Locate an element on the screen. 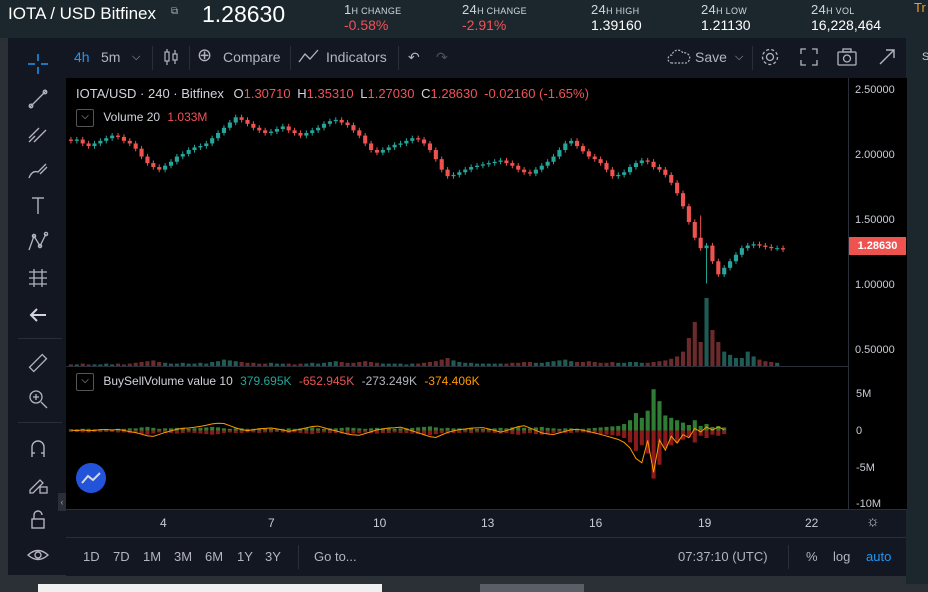 The image size is (928, 592). percent-toggle: % is located at coordinates (812, 556).